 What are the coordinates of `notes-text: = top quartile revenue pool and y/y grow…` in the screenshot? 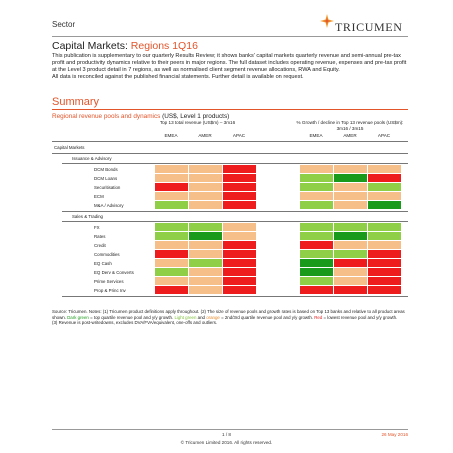 It's located at (131, 317).